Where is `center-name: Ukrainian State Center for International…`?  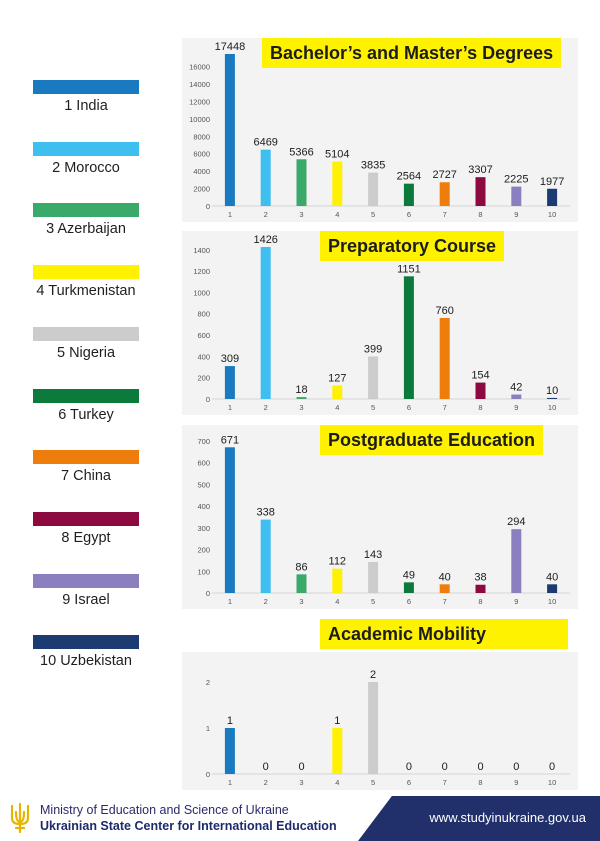 center-name: Ukrainian State Center for International… is located at coordinates (188, 826).